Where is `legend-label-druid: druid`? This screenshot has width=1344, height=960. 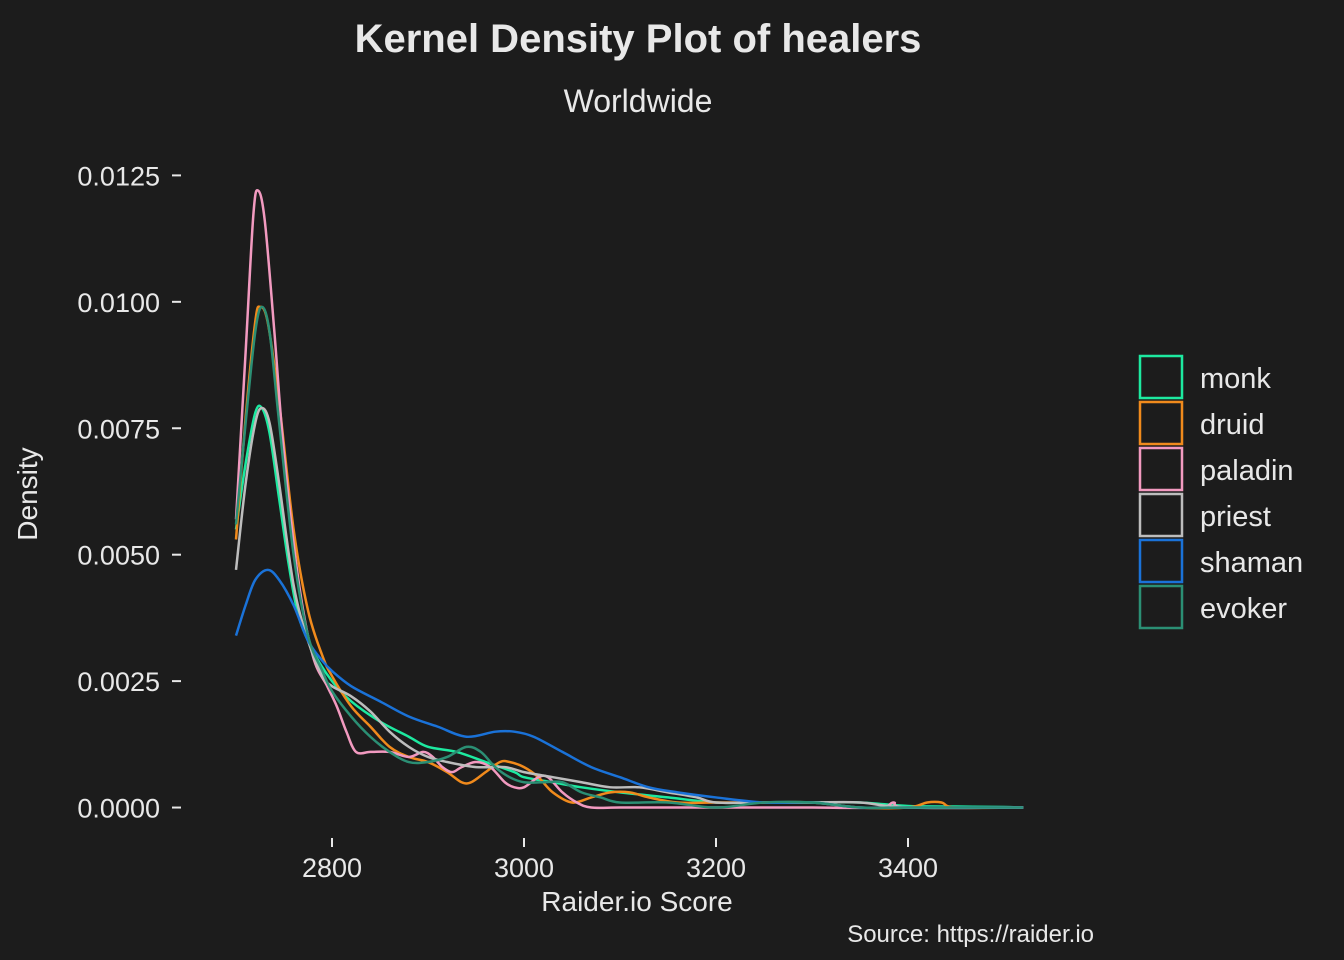
legend-label-druid: druid is located at coordinates (1232, 425).